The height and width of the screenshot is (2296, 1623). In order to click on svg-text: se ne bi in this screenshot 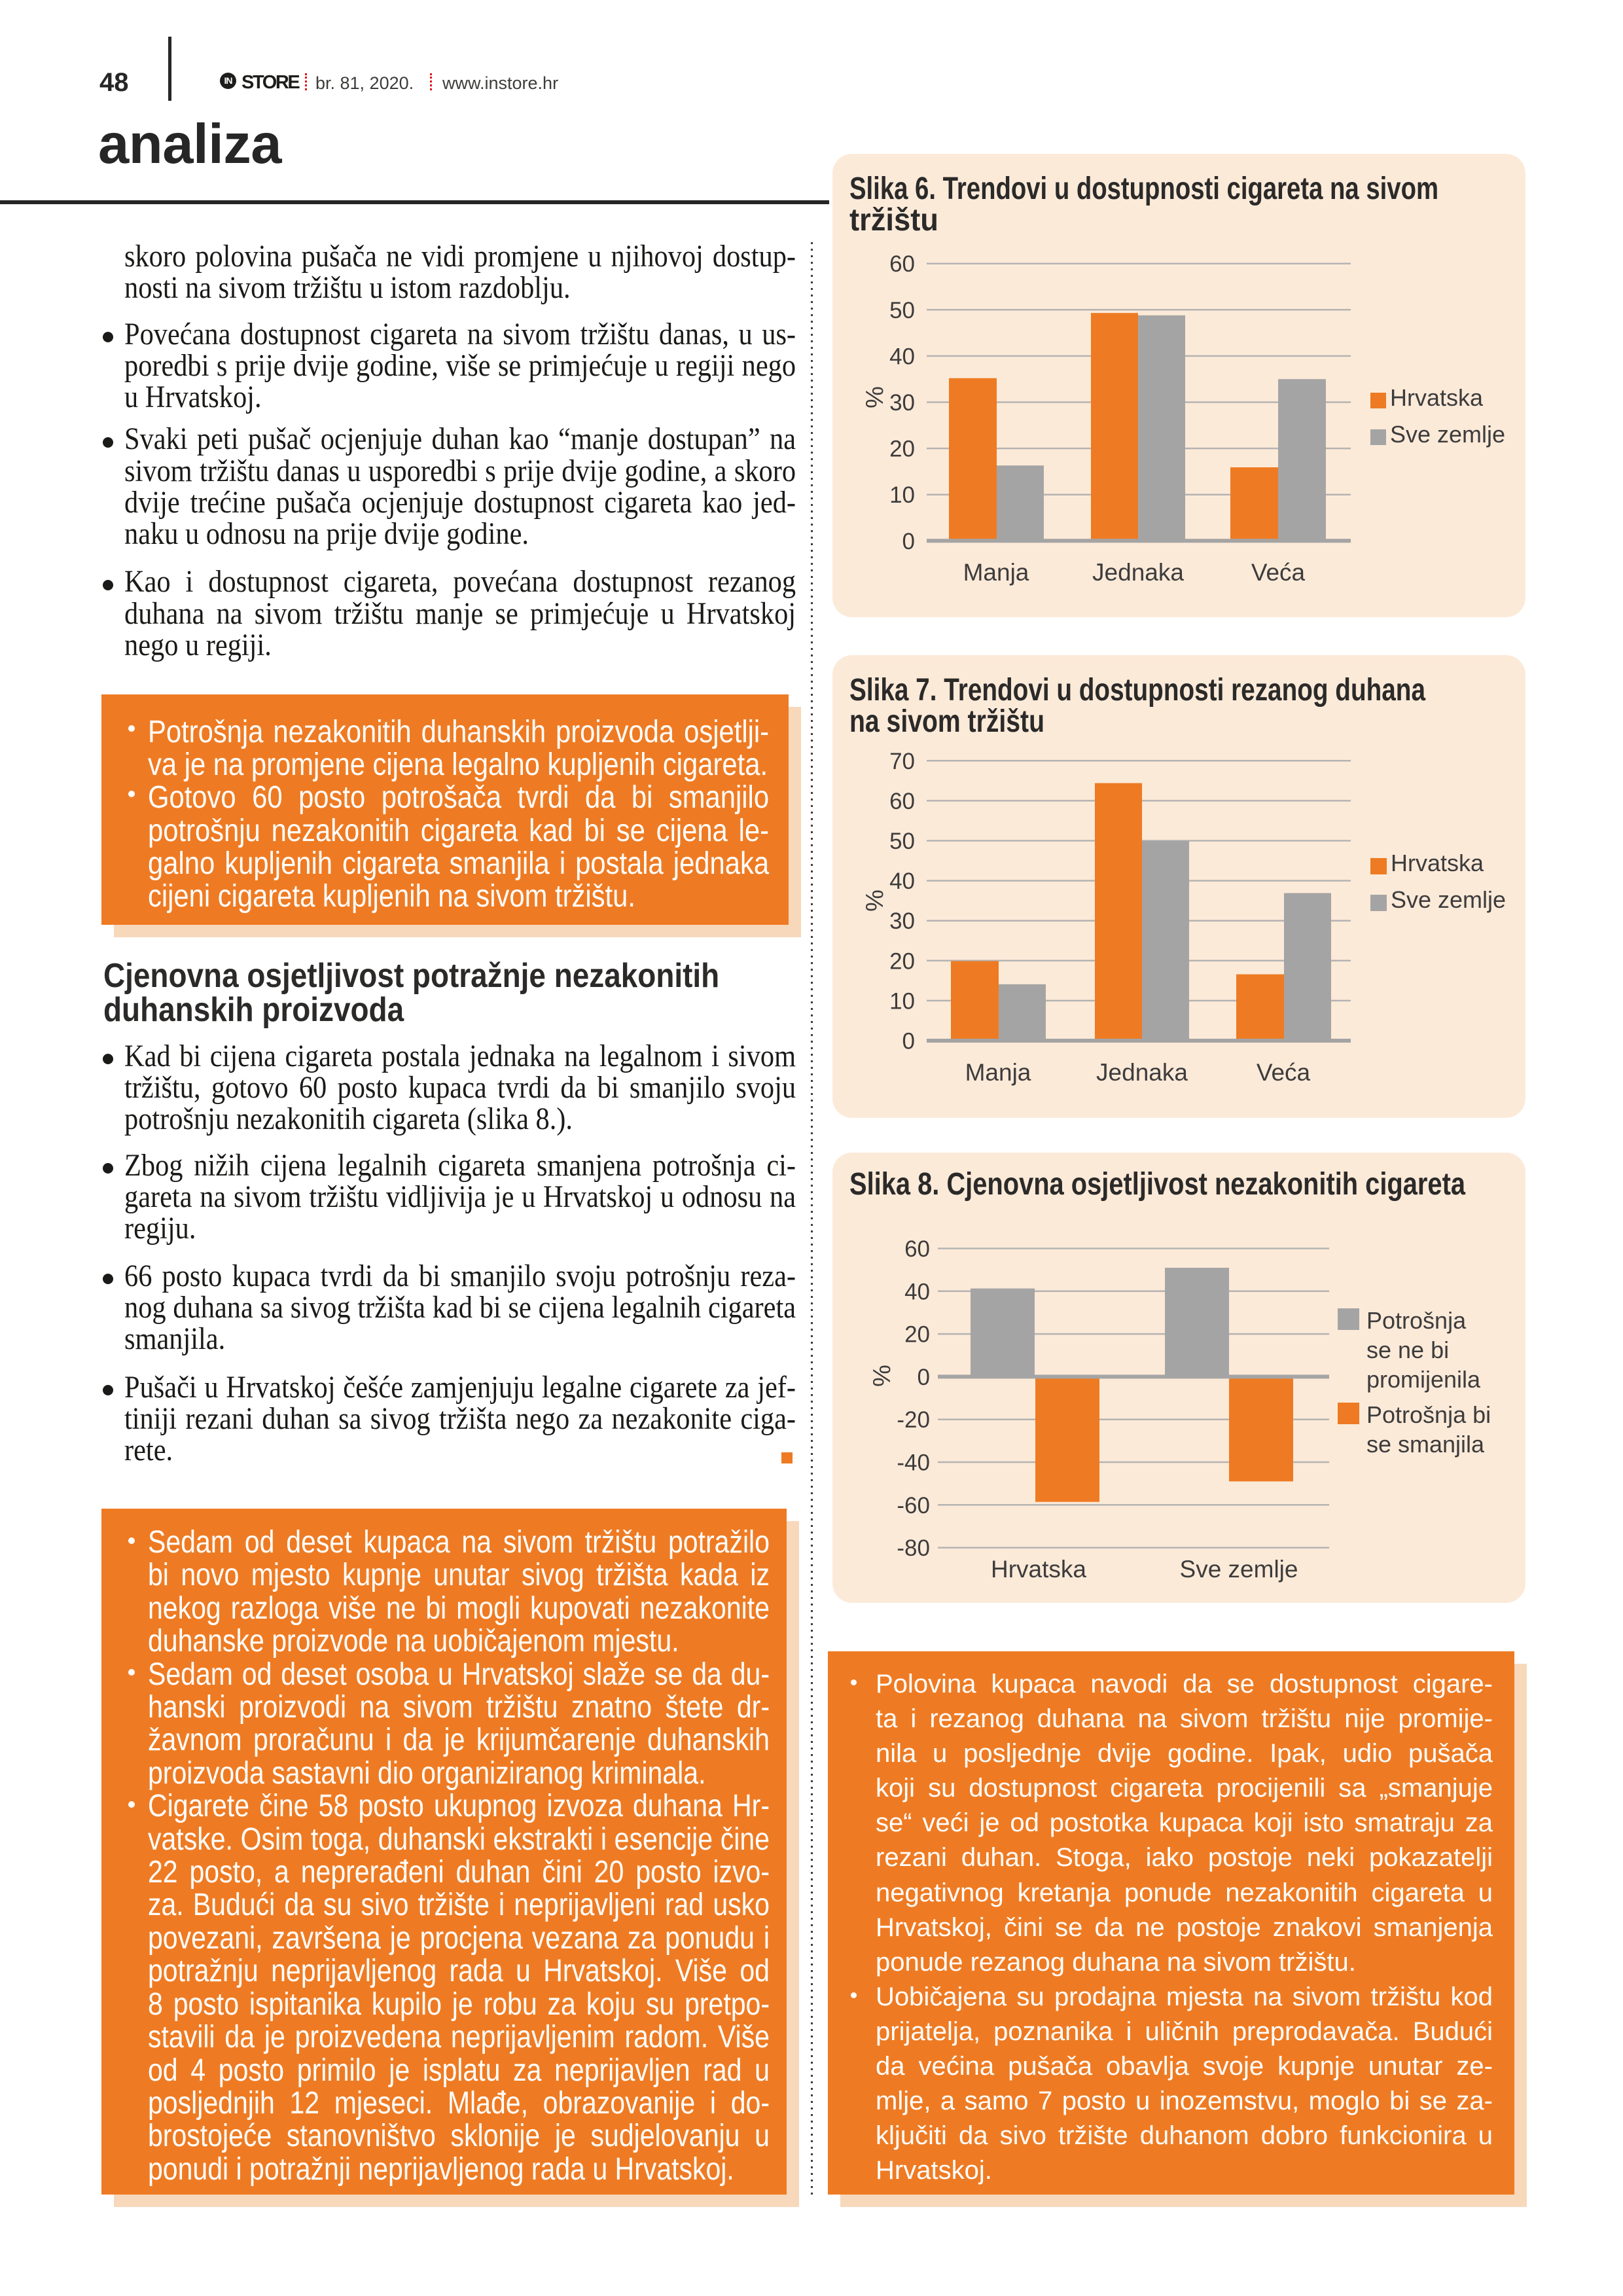, I will do `click(1407, 1349)`.